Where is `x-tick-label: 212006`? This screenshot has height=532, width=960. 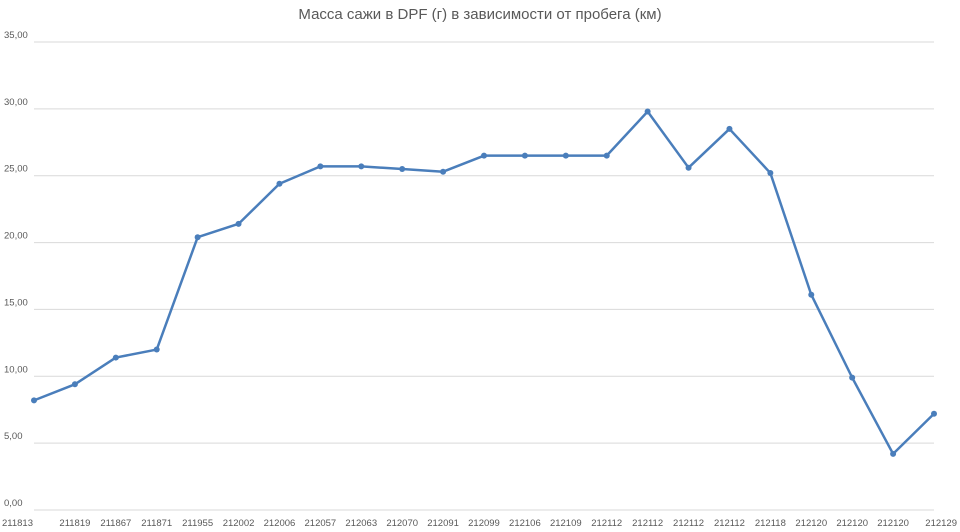 x-tick-label: 212006 is located at coordinates (280, 523).